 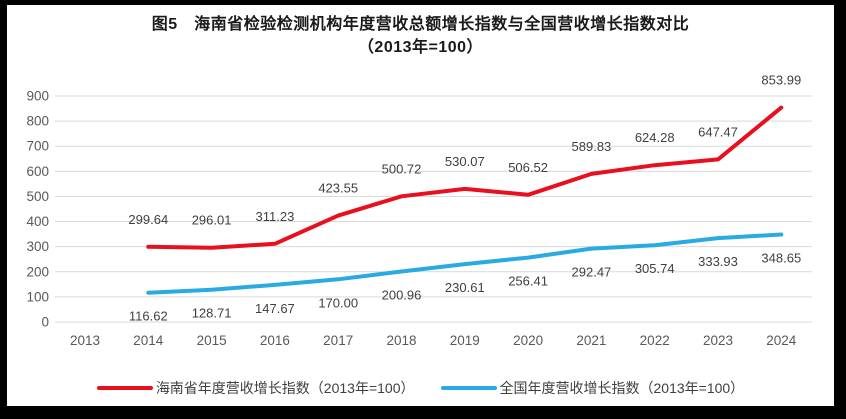 What do you see at coordinates (37, 221) in the screenshot?
I see `y-axis-tick-label: 400` at bounding box center [37, 221].